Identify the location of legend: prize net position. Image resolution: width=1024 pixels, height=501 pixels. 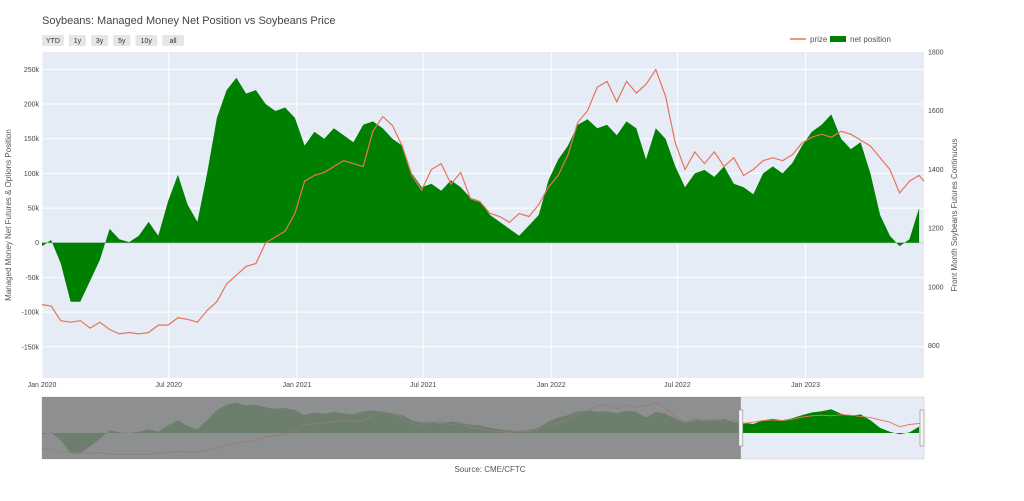
(840, 39).